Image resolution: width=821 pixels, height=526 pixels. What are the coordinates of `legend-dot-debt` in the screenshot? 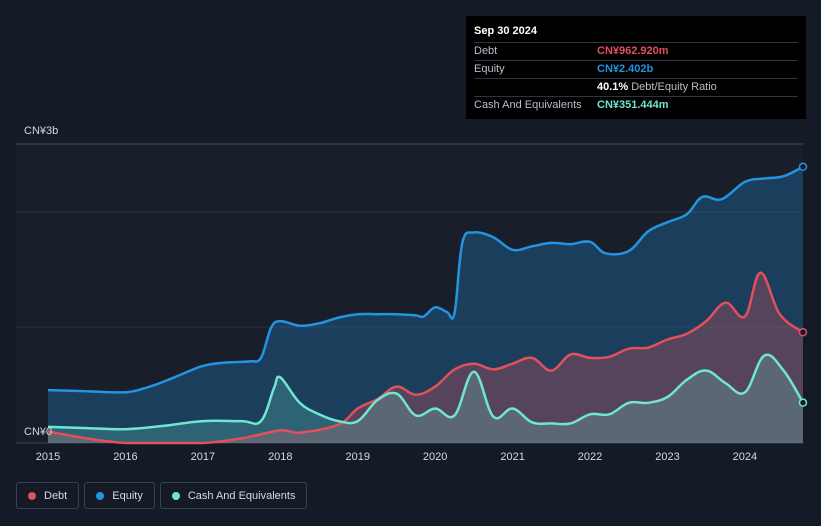 It's located at (32, 495).